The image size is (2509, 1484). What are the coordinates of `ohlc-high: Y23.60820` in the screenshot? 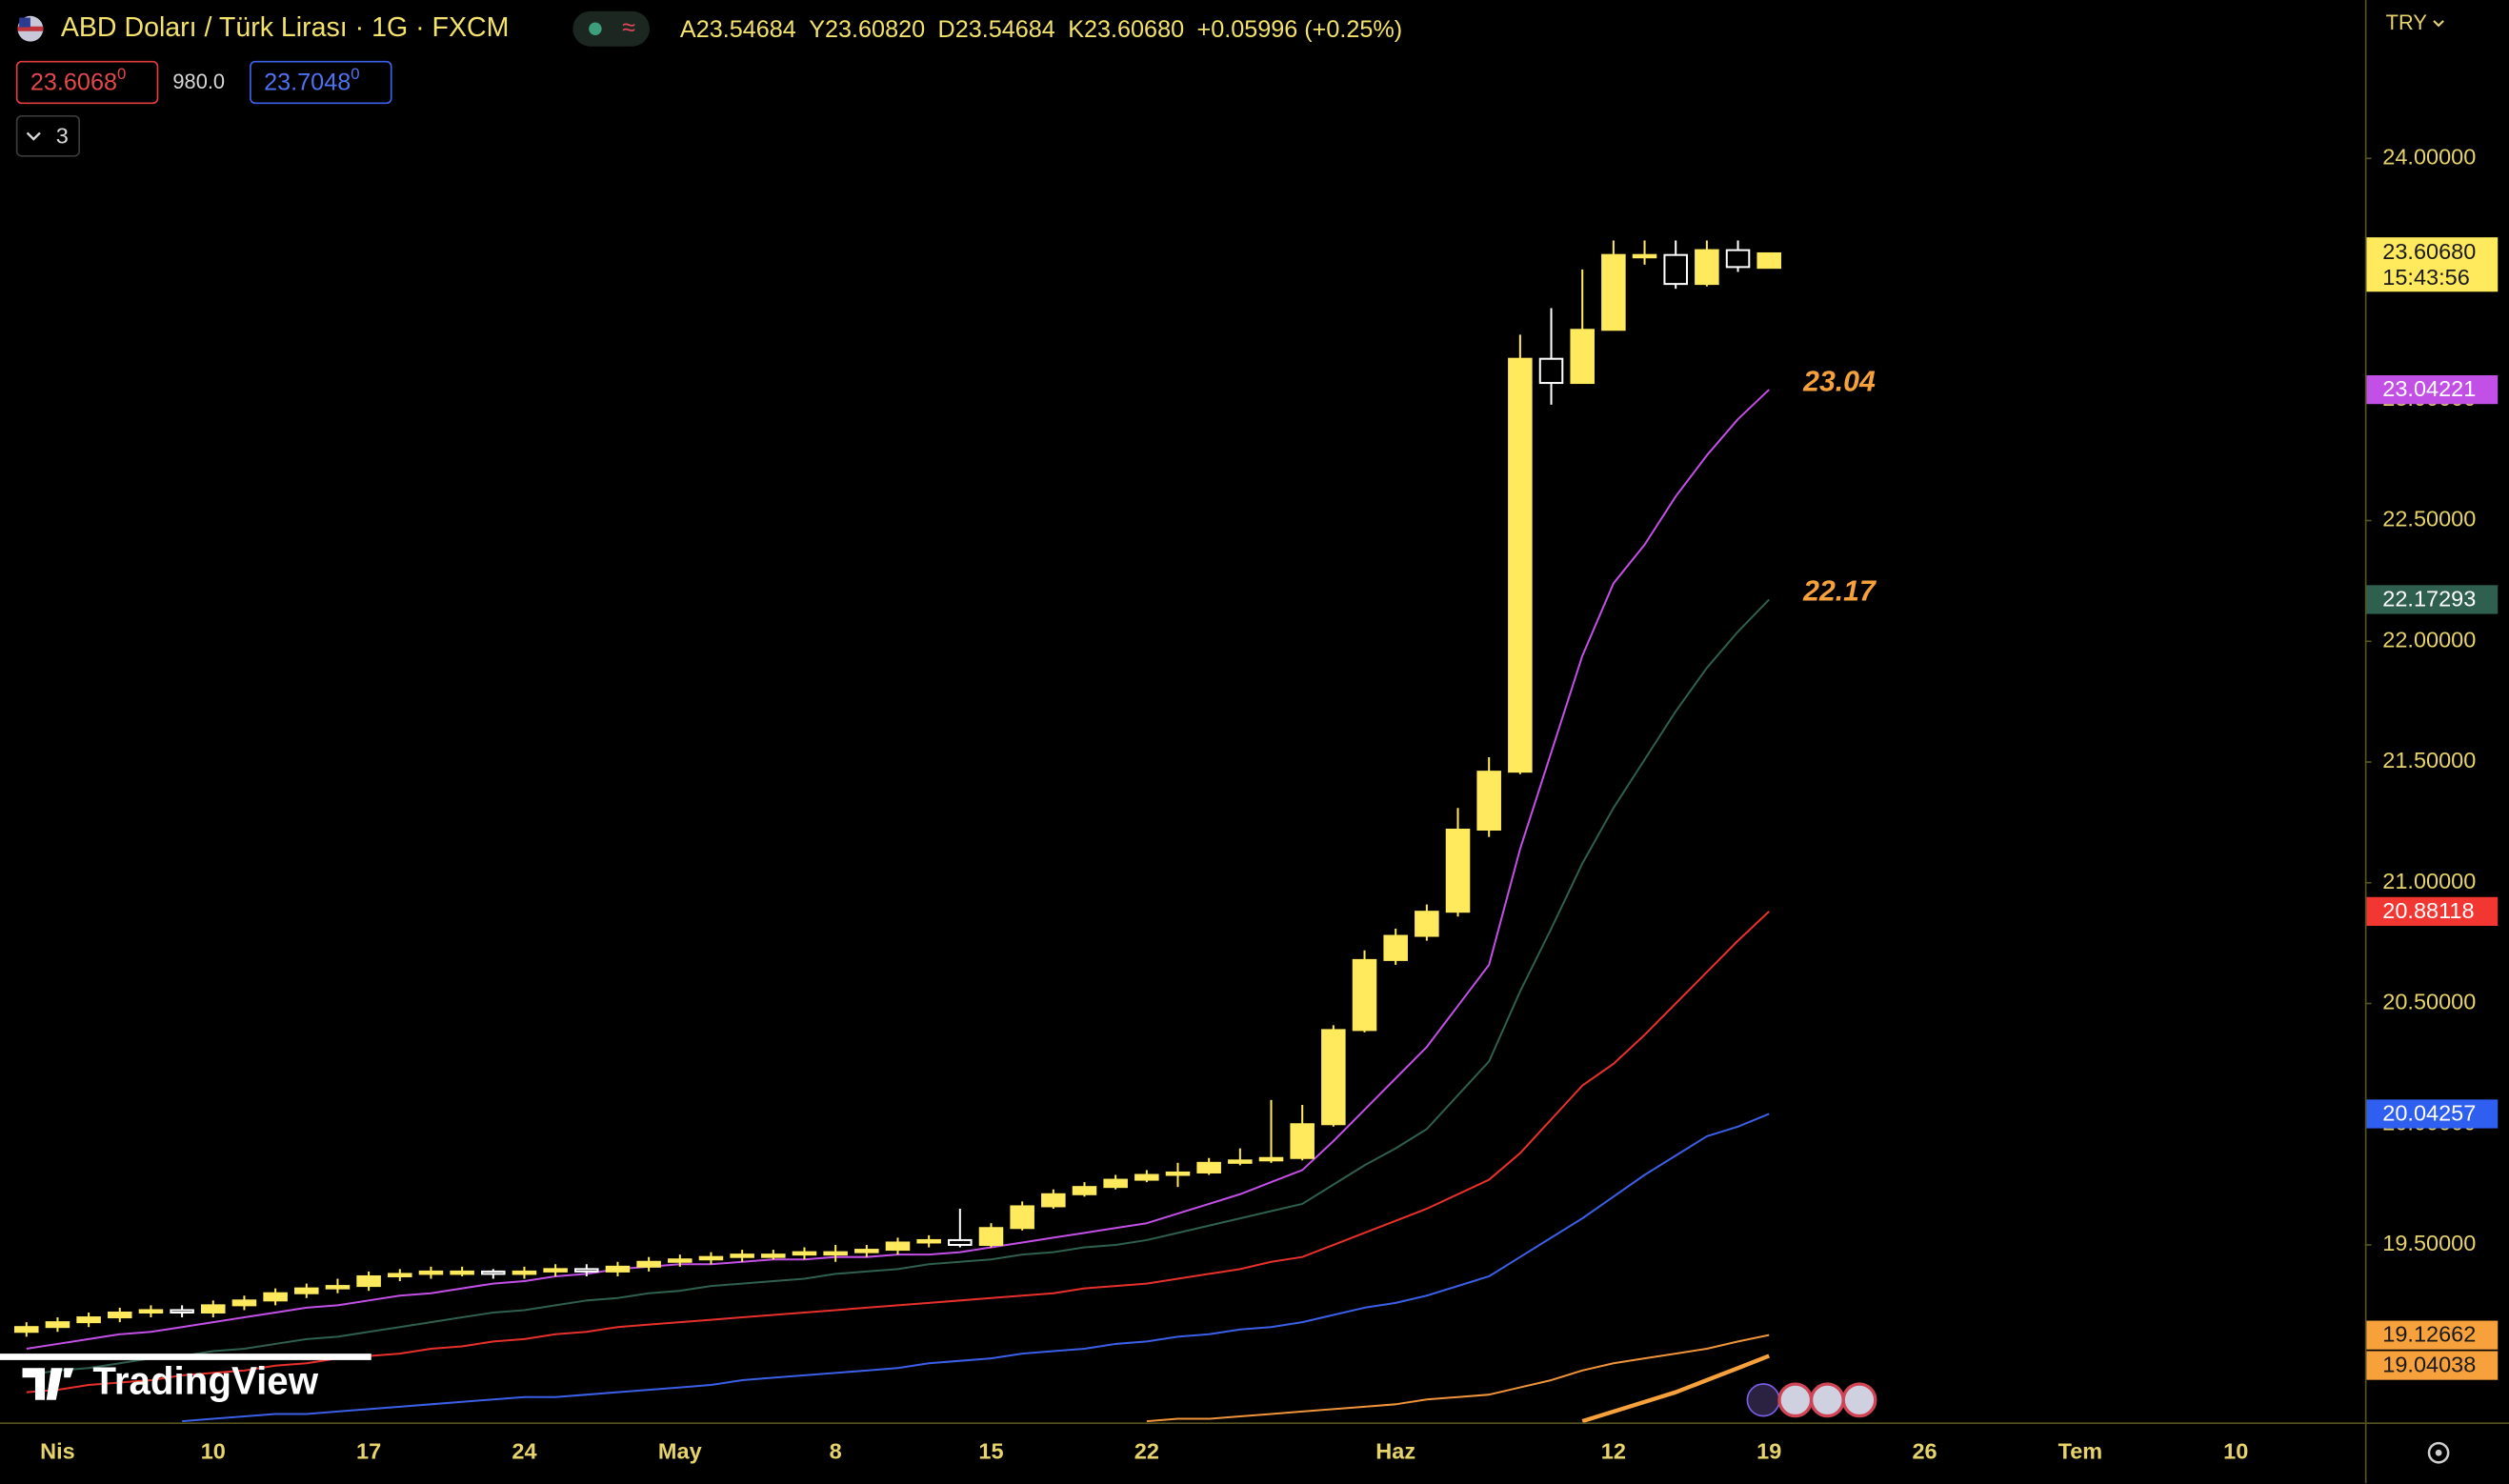 It's located at (867, 30).